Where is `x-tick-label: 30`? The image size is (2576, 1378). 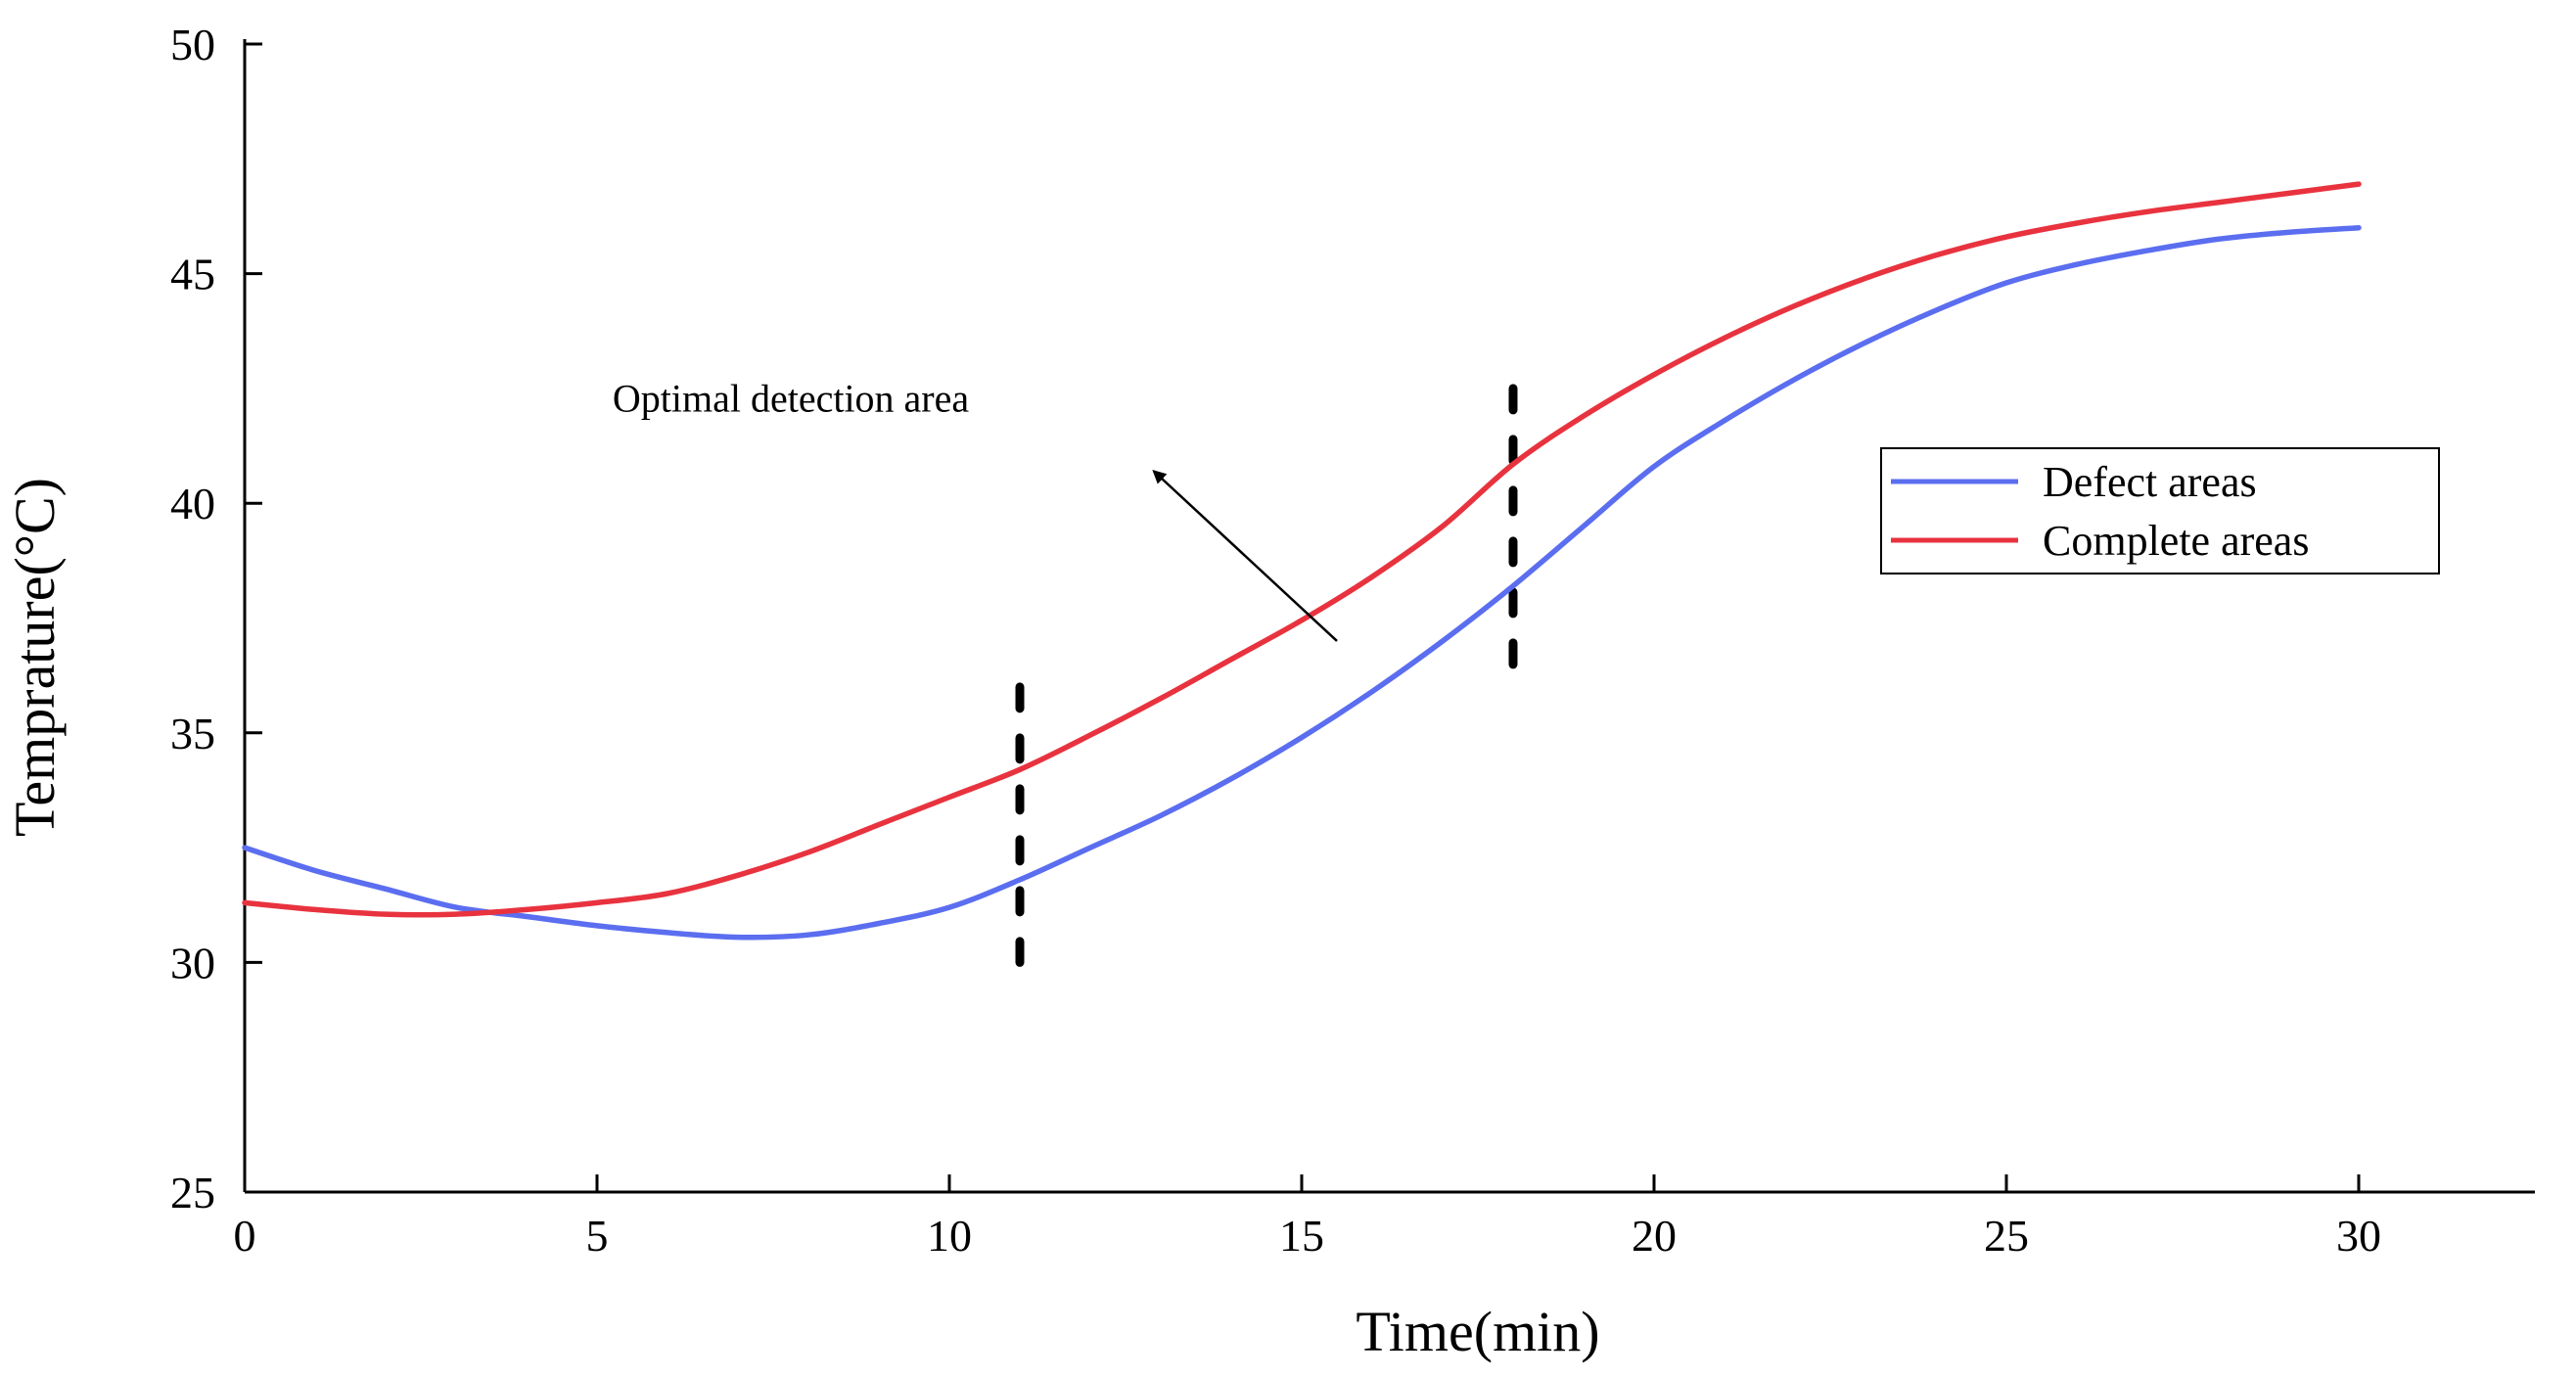 x-tick-label: 30 is located at coordinates (2358, 1236).